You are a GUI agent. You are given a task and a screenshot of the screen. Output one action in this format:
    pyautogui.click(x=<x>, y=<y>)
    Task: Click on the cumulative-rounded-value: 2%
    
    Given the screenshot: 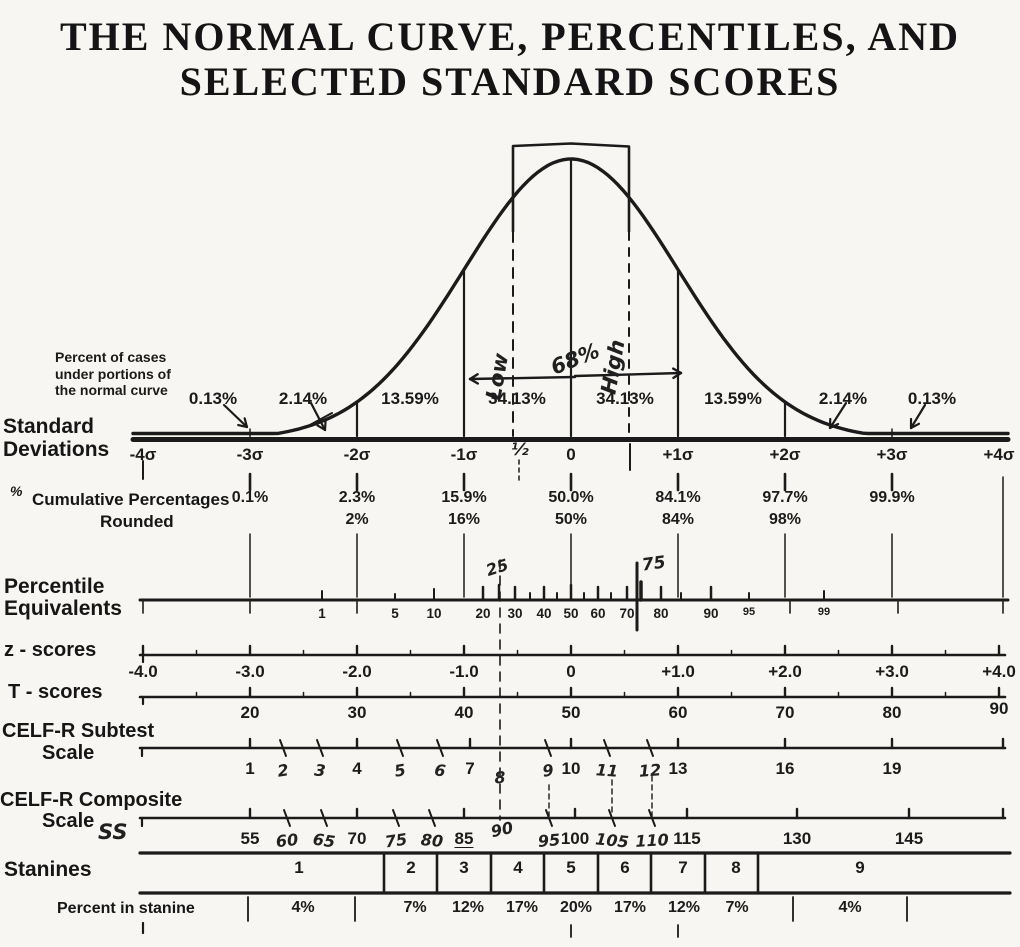 What is the action you would take?
    pyautogui.click(x=357, y=519)
    